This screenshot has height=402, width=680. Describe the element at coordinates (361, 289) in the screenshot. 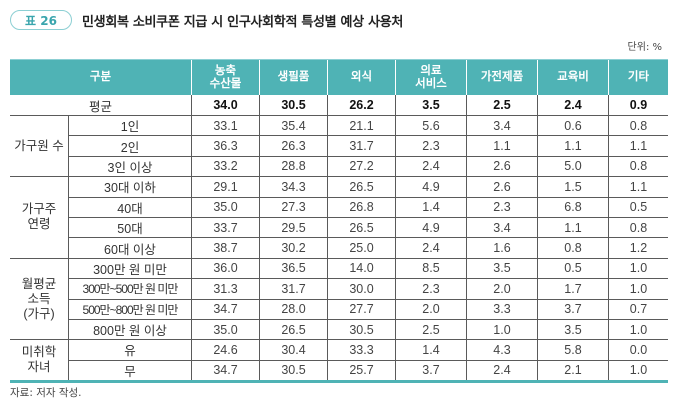

I see `cell: 30.0` at that location.